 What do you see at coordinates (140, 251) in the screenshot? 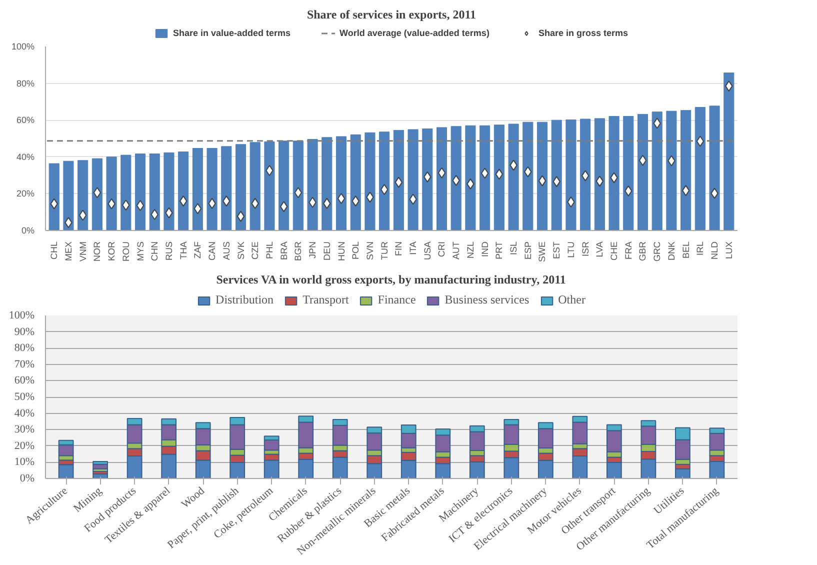
I see `x-tick-label: MYS` at bounding box center [140, 251].